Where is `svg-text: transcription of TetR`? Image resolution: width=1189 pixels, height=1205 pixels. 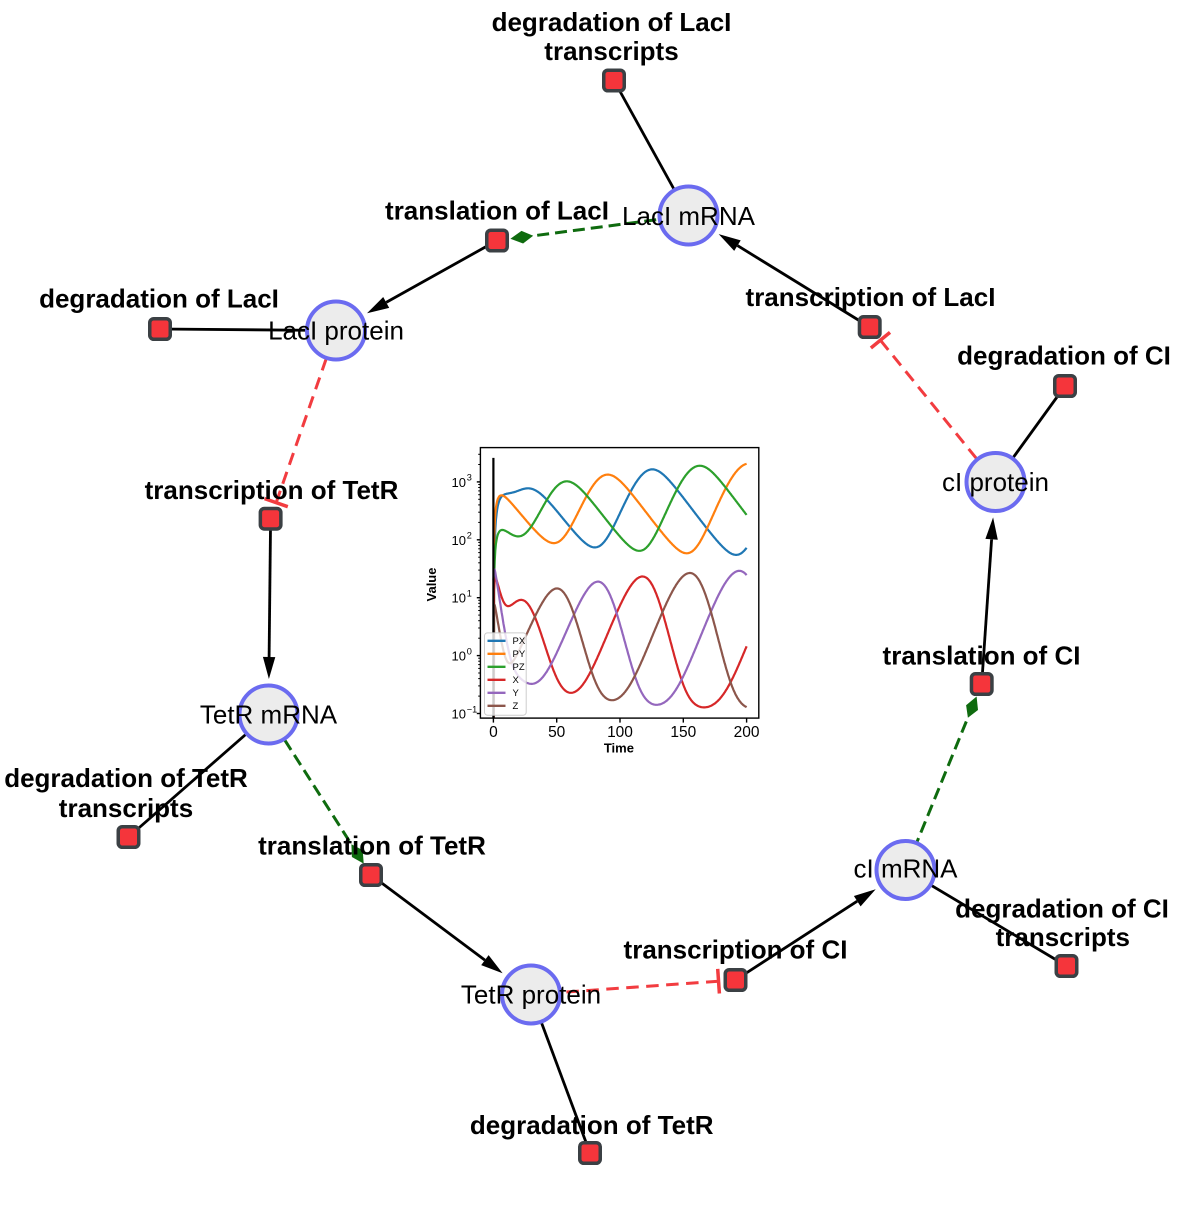
svg-text: transcription of TetR is located at coordinates (272, 490).